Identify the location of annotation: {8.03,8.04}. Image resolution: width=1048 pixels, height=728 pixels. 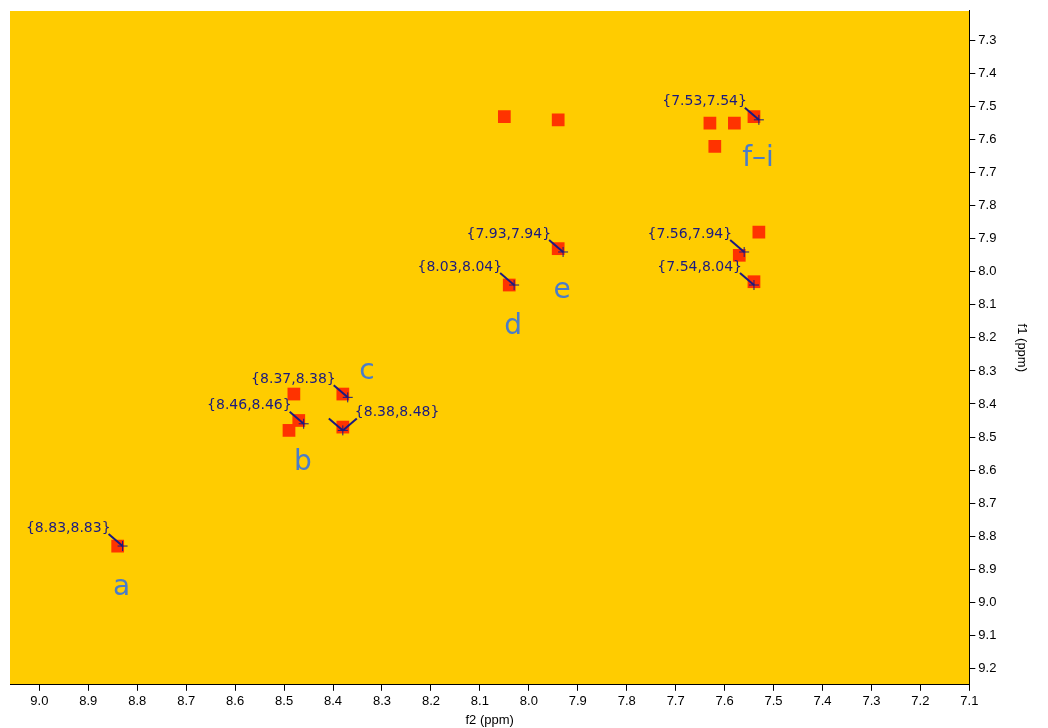
(460, 265).